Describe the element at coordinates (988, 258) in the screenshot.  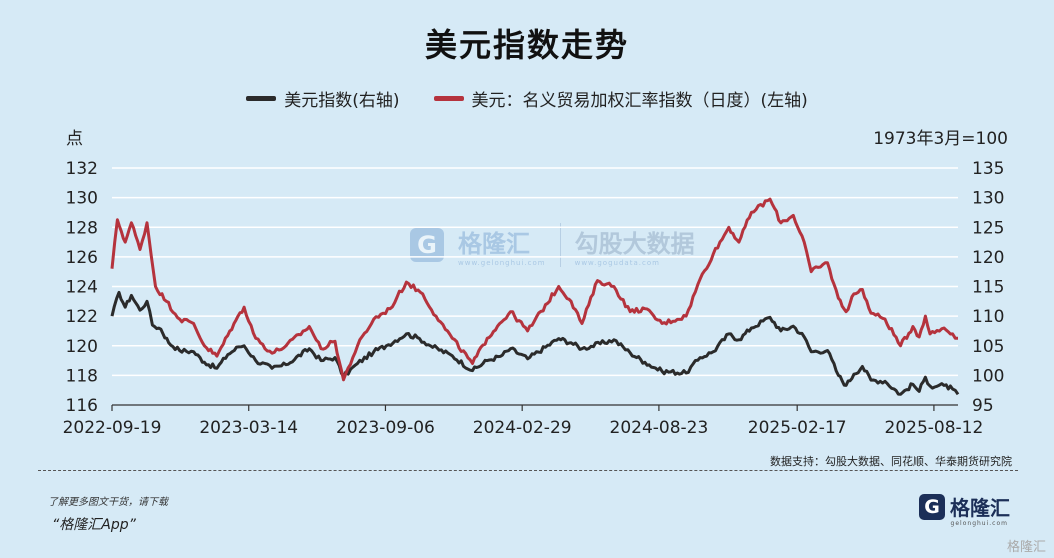
I see `right-tick-label: 120` at that location.